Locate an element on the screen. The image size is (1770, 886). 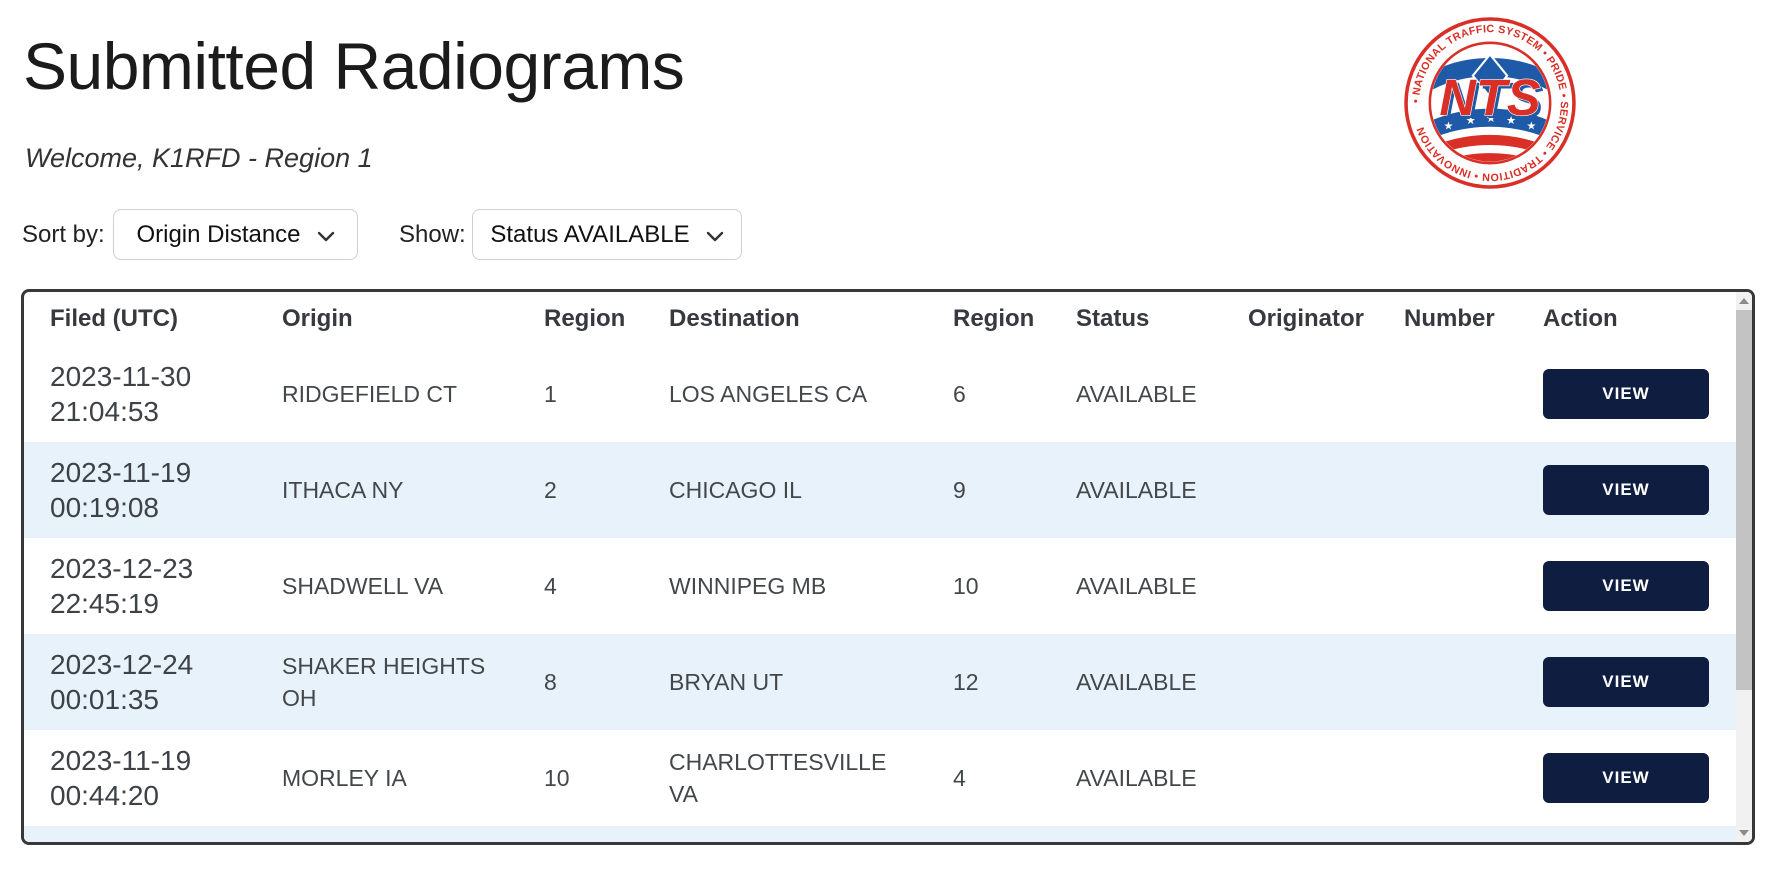
scroll-down-button is located at coordinates (1744, 833).